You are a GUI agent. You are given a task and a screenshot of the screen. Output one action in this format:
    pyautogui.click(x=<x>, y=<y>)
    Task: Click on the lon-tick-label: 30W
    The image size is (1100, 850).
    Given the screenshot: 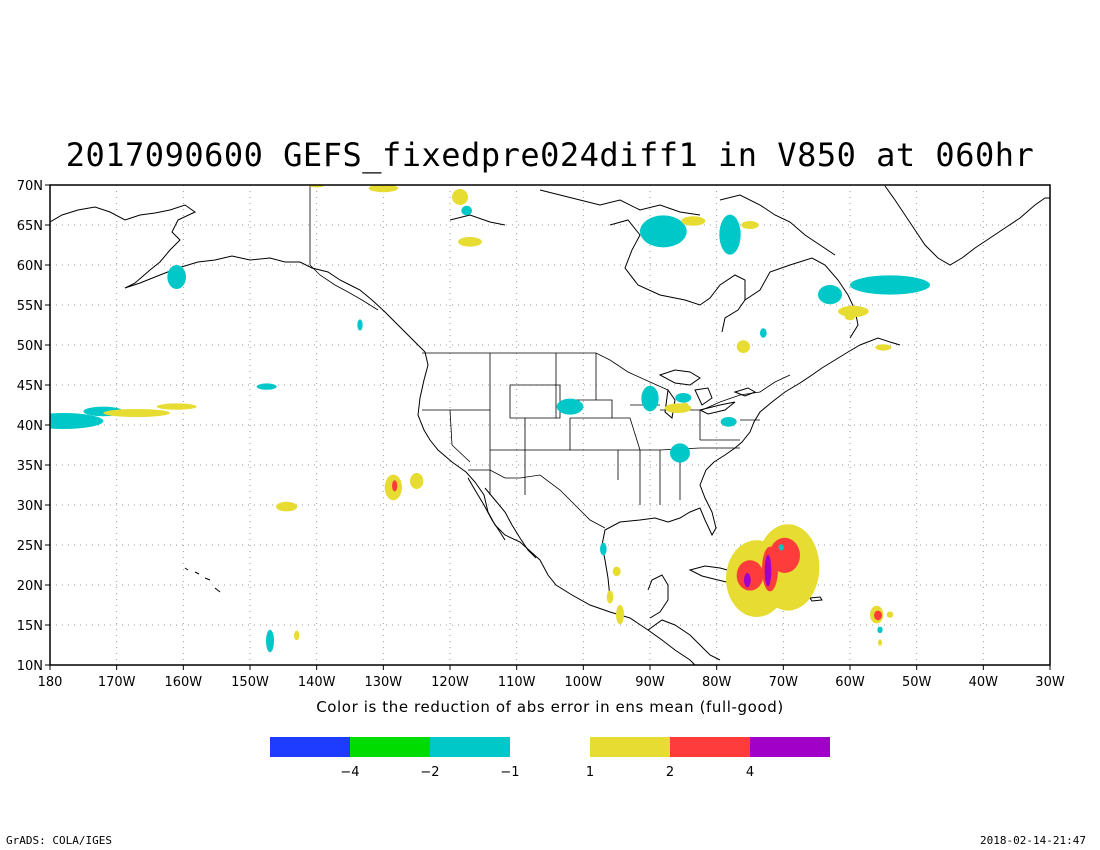 What is the action you would take?
    pyautogui.click(x=1050, y=682)
    